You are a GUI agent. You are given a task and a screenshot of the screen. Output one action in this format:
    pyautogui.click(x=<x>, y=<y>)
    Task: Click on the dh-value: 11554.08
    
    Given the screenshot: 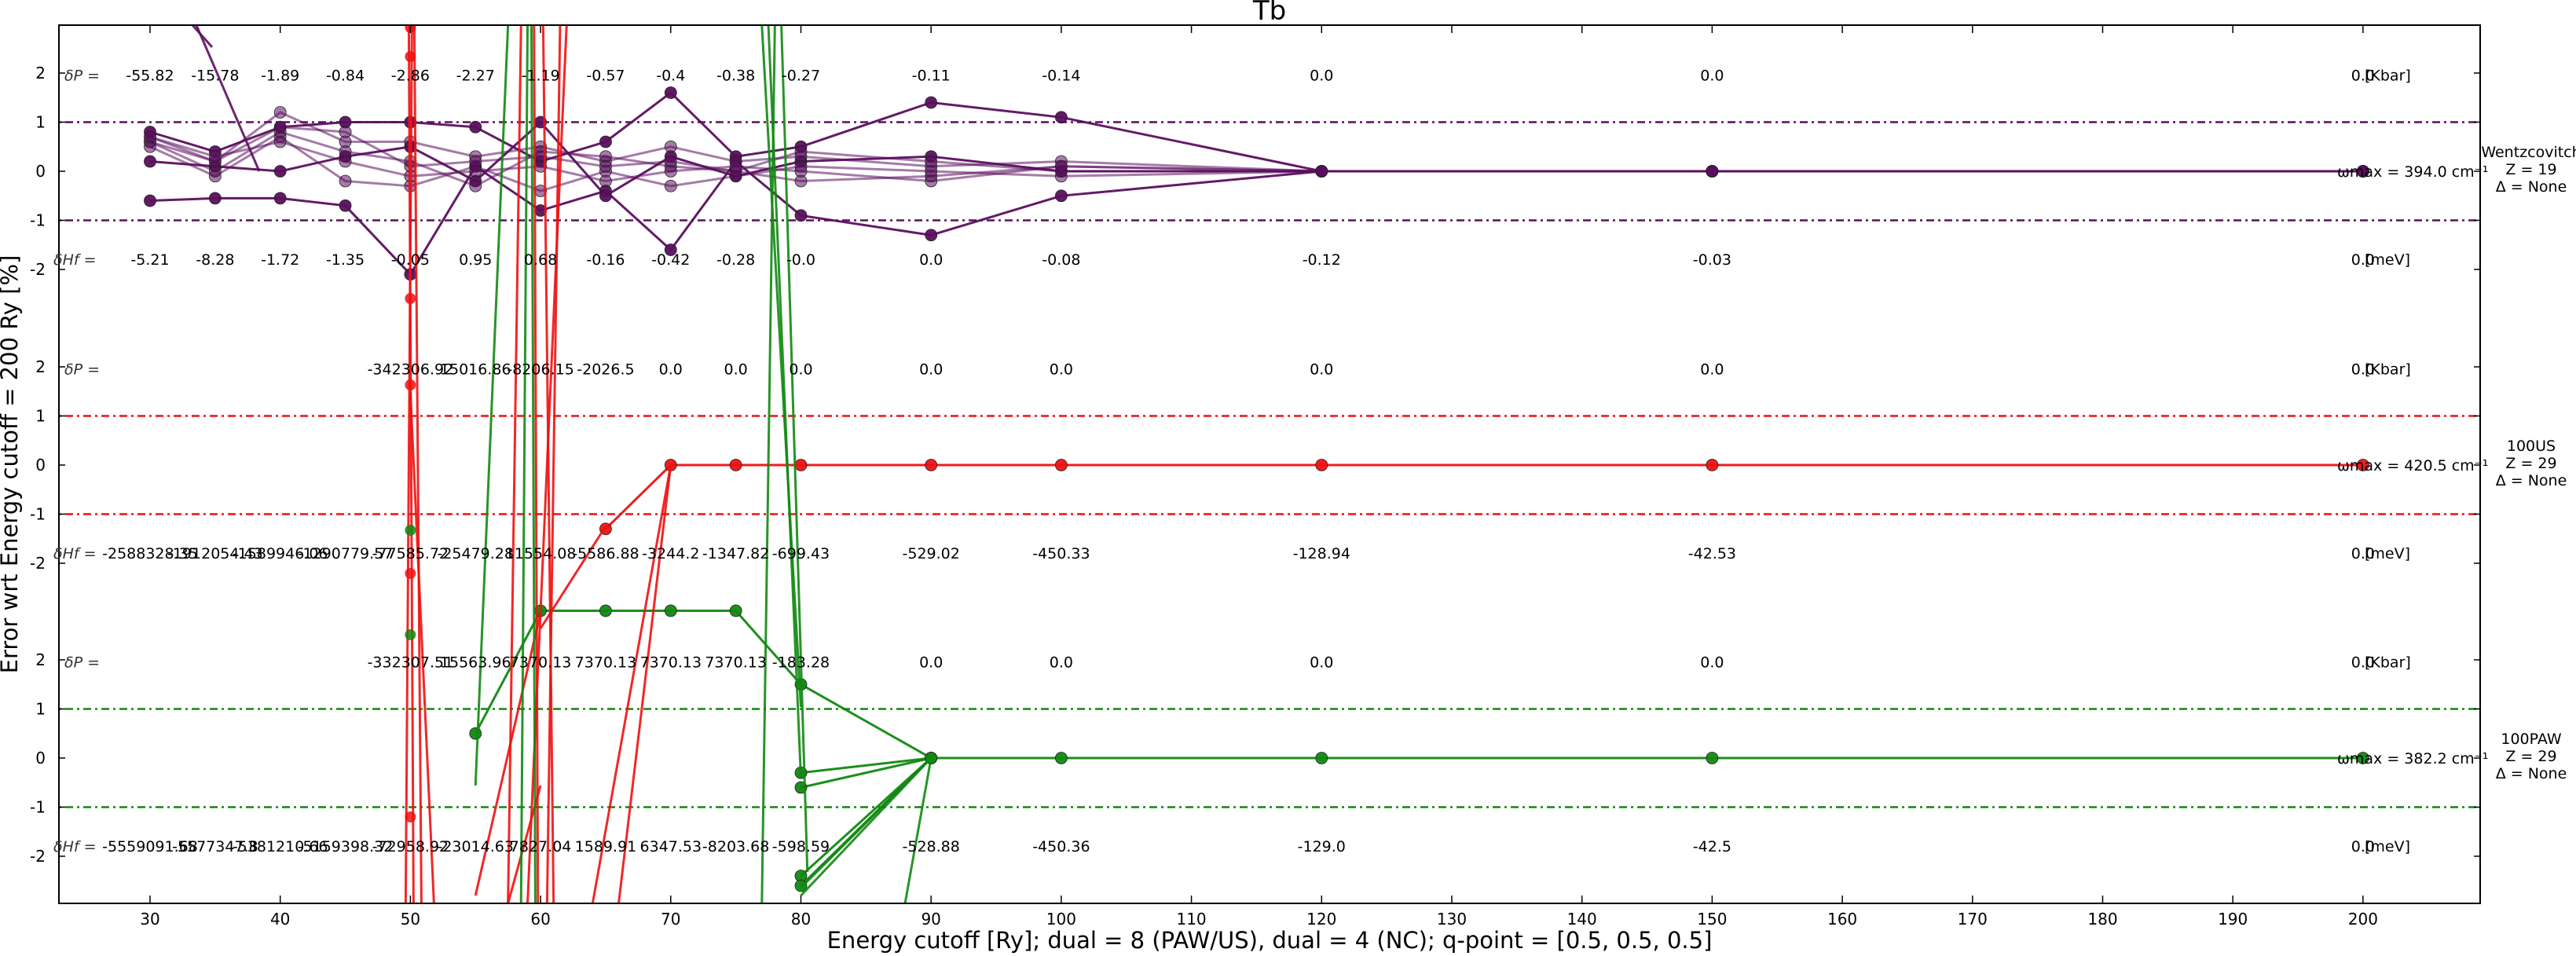 What is the action you would take?
    pyautogui.click(x=541, y=553)
    